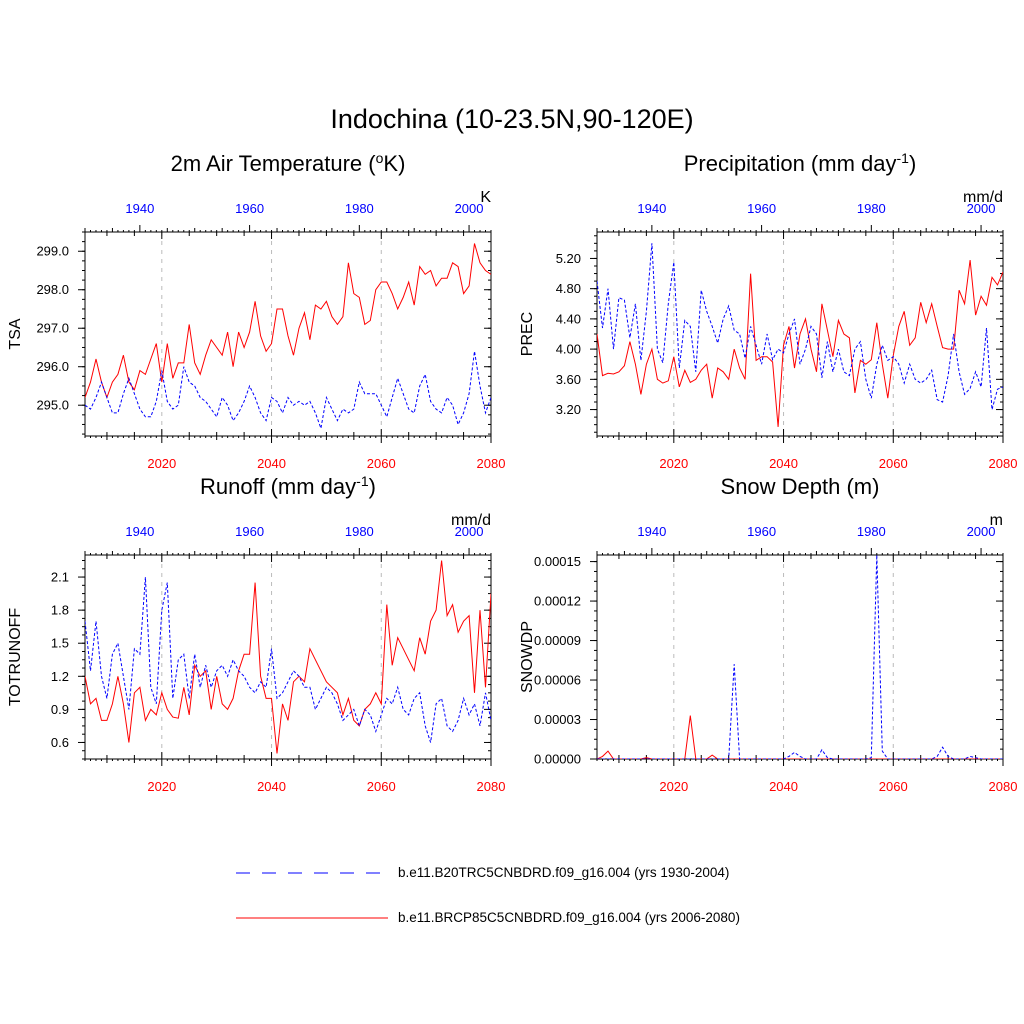  I want to click on panel-title: Runoff (mm day-1), so click(288, 486).